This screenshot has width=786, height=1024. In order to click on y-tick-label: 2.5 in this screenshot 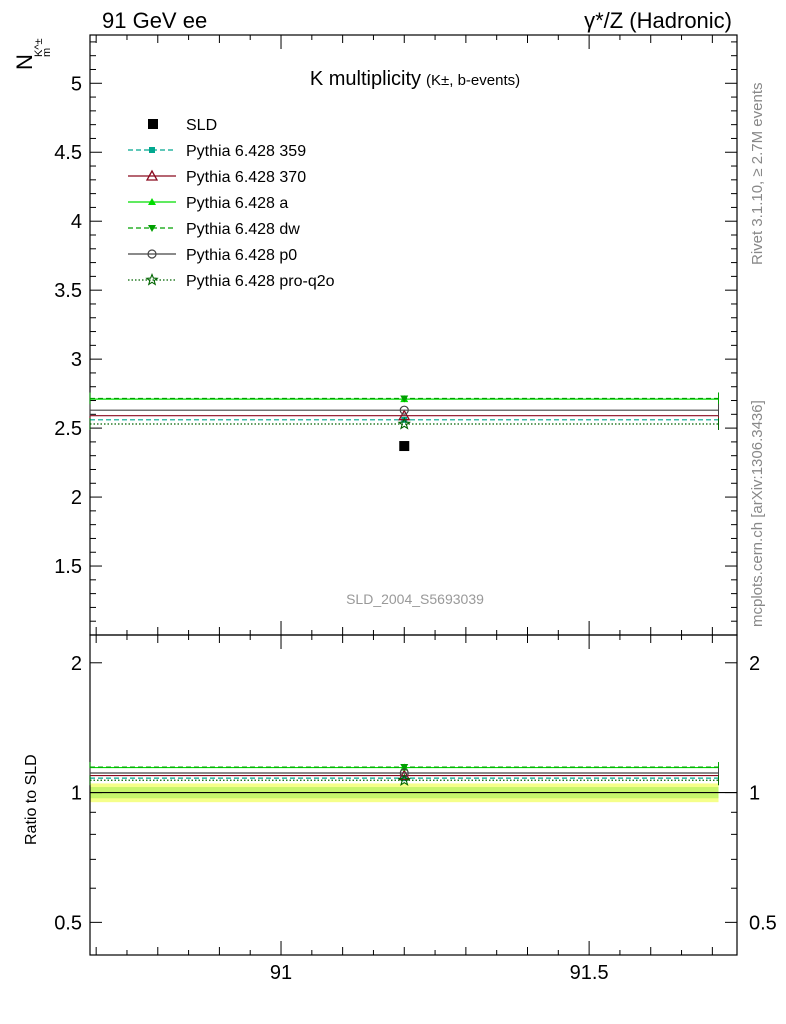, I will do `click(68, 429)`.